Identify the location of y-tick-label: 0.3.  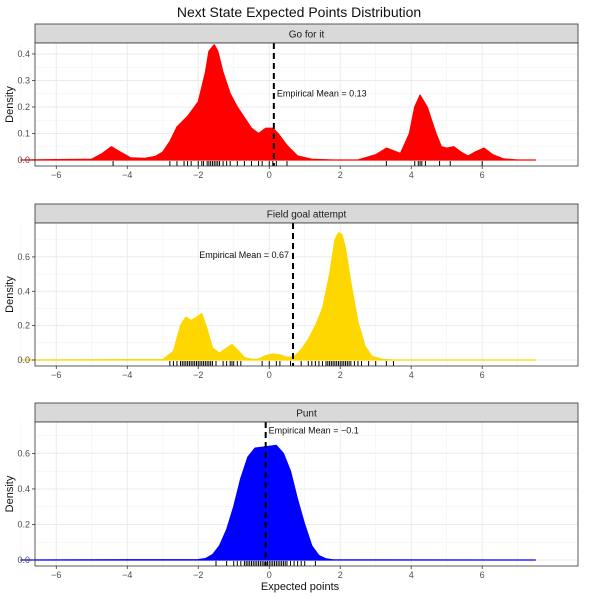
(23, 80).